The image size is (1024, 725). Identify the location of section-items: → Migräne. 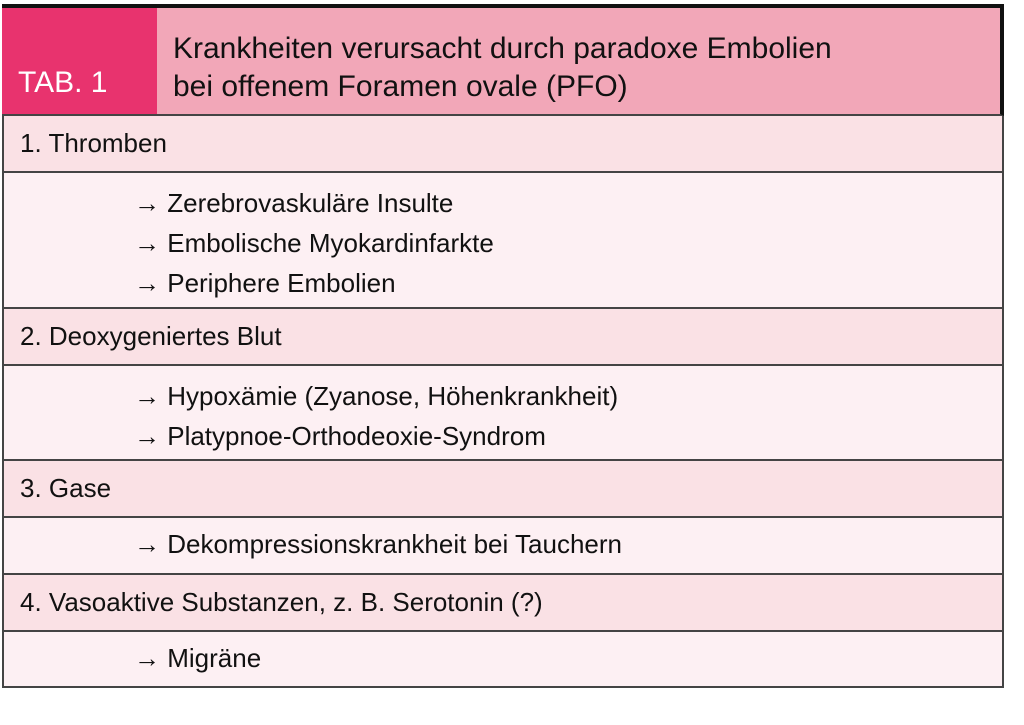
(503, 660).